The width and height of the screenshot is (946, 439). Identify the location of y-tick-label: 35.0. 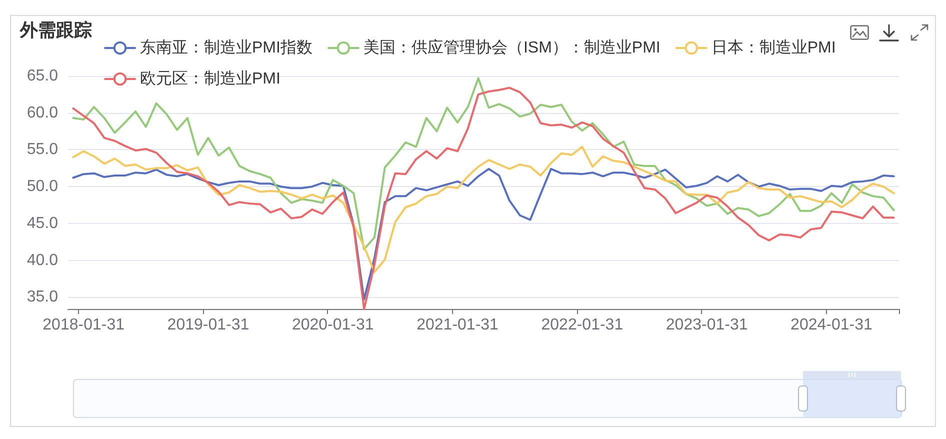
(42, 297).